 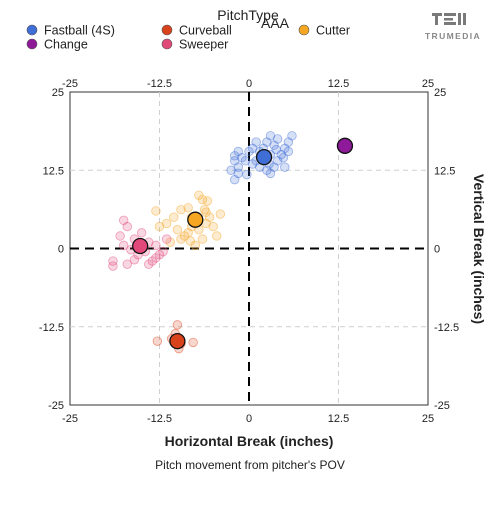 I want to click on y-tick-label-left: 0, so click(x=61, y=250).